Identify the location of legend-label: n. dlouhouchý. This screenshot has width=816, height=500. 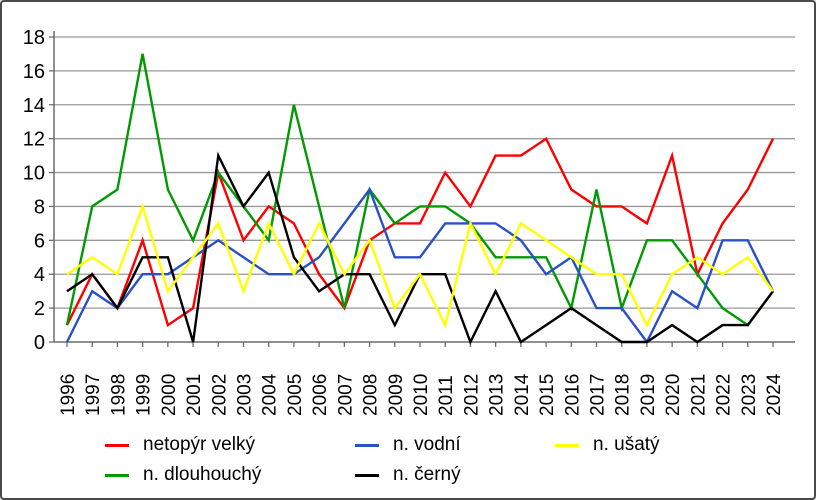
(202, 474).